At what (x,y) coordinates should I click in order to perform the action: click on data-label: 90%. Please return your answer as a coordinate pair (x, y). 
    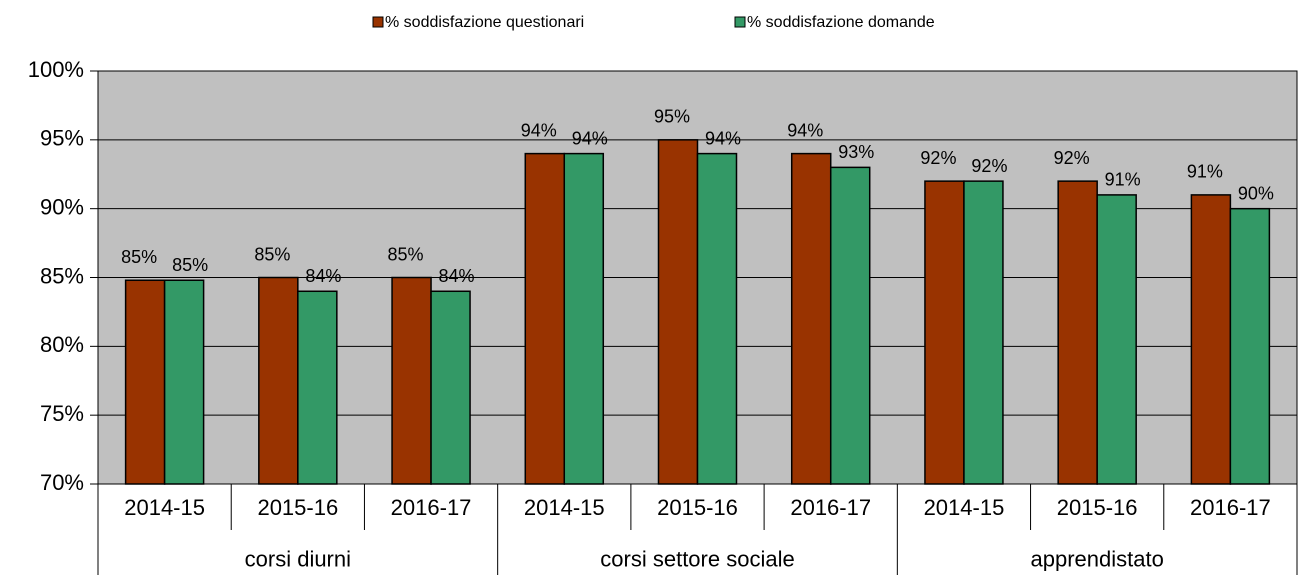
    Looking at the image, I should click on (1256, 193).